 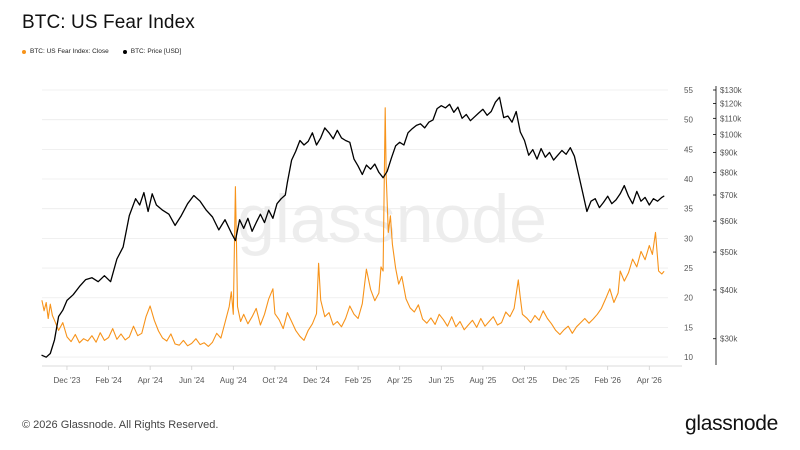 What do you see at coordinates (731, 104) in the screenshot?
I see `right-axis-tick-label: $120k` at bounding box center [731, 104].